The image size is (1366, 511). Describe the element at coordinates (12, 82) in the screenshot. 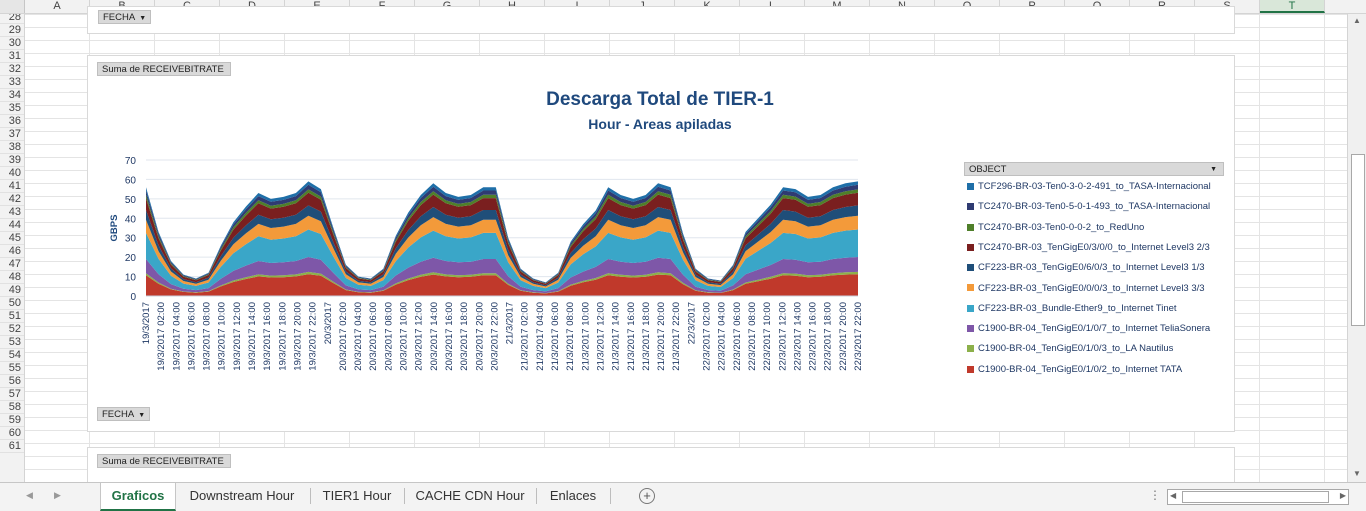

I see `row-header-33: 33` at that location.